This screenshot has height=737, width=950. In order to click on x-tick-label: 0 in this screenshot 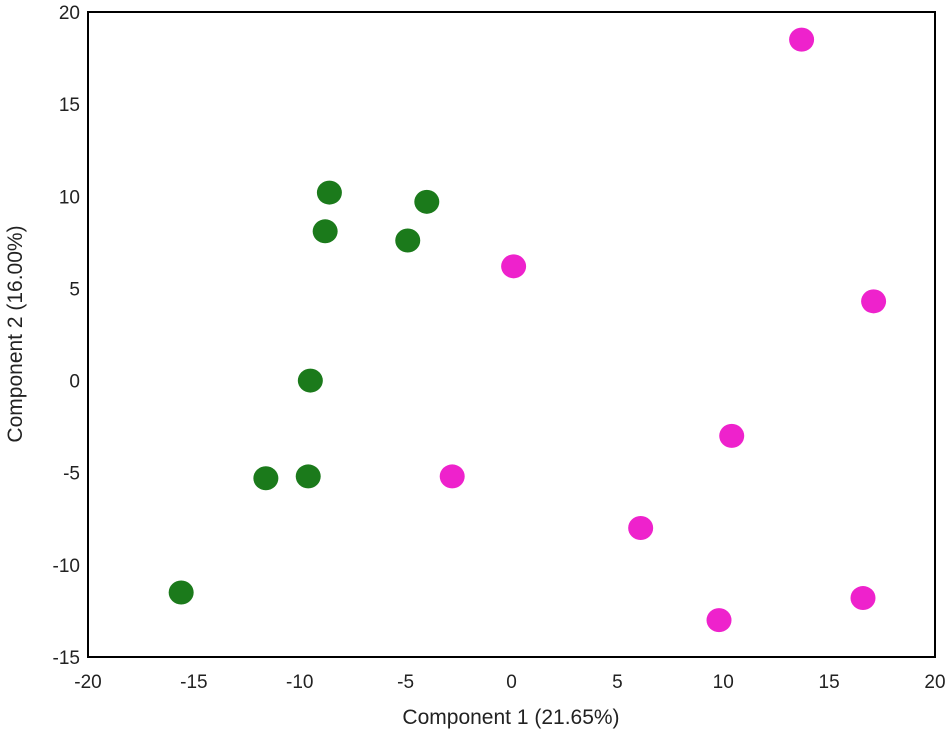, I will do `click(511, 682)`.